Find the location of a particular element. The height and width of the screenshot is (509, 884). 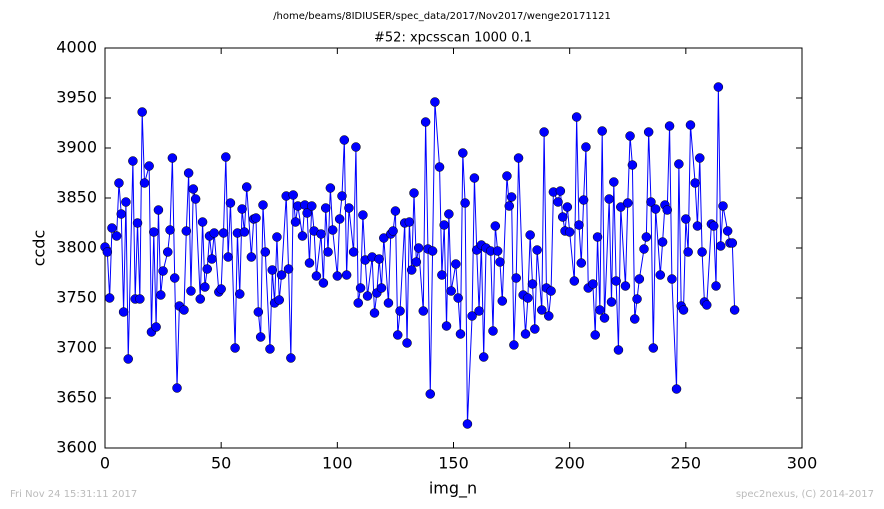

x-tick-label: 100 is located at coordinates (337, 463).